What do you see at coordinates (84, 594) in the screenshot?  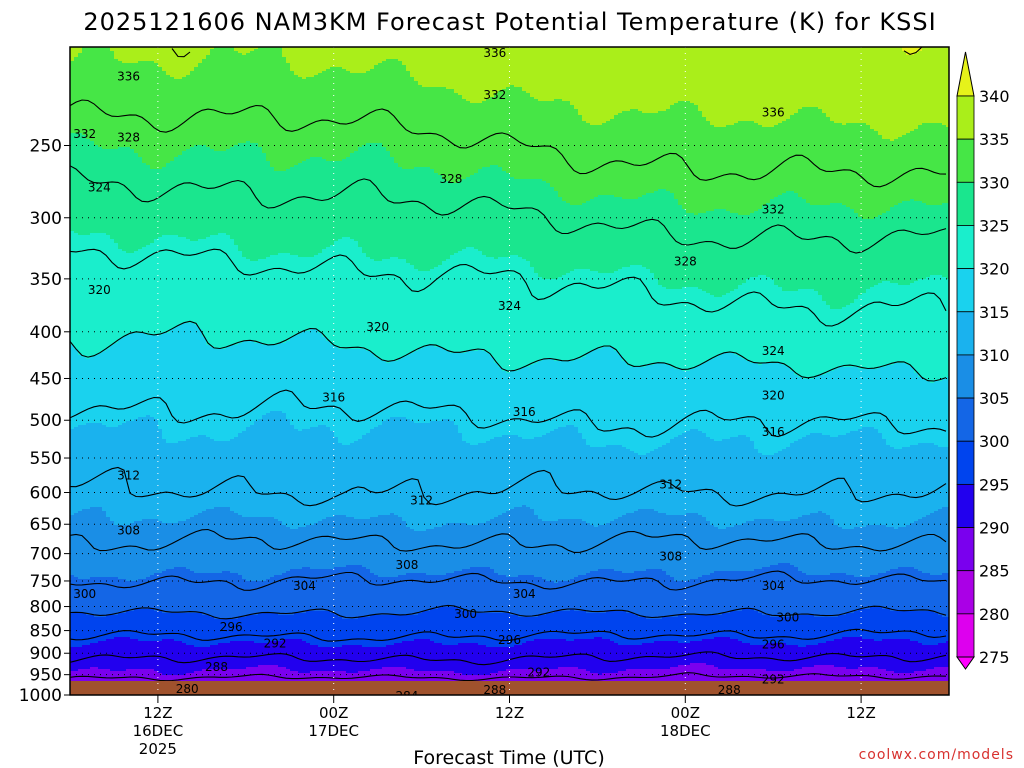 I see `contour-label: 300` at bounding box center [84, 594].